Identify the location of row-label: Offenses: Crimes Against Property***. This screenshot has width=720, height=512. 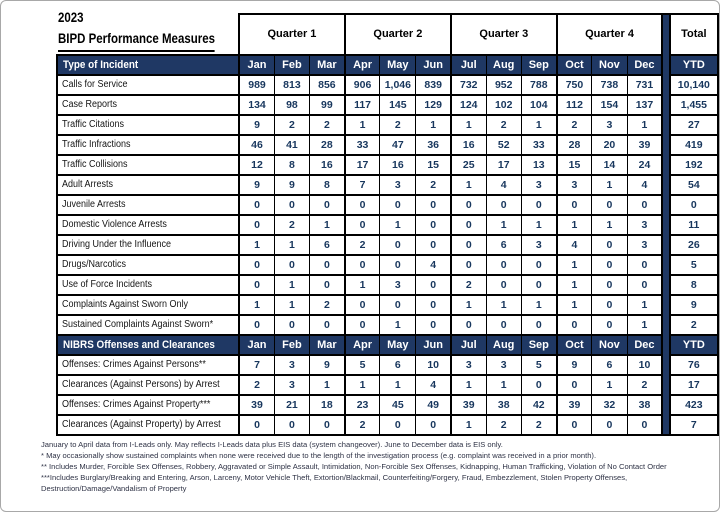
(147, 405).